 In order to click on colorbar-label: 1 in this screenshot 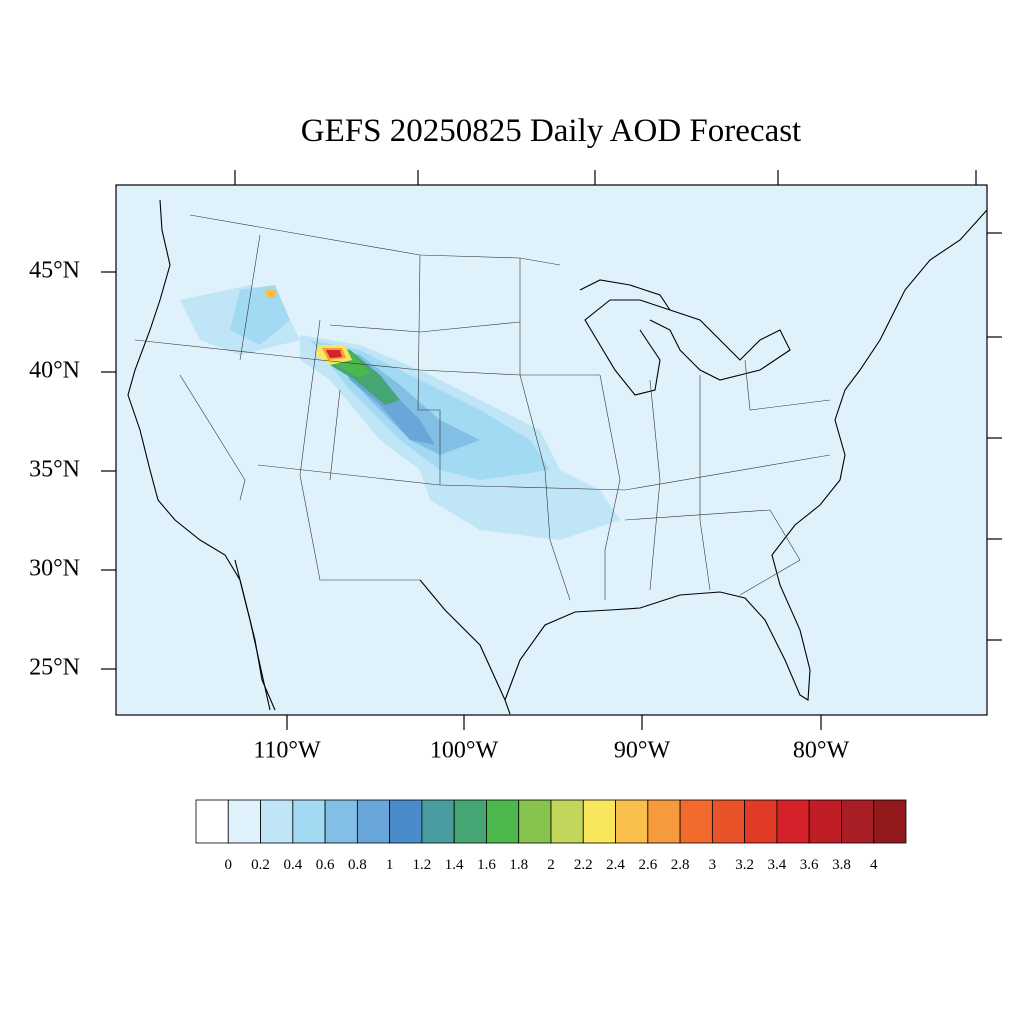, I will do `click(390, 865)`.